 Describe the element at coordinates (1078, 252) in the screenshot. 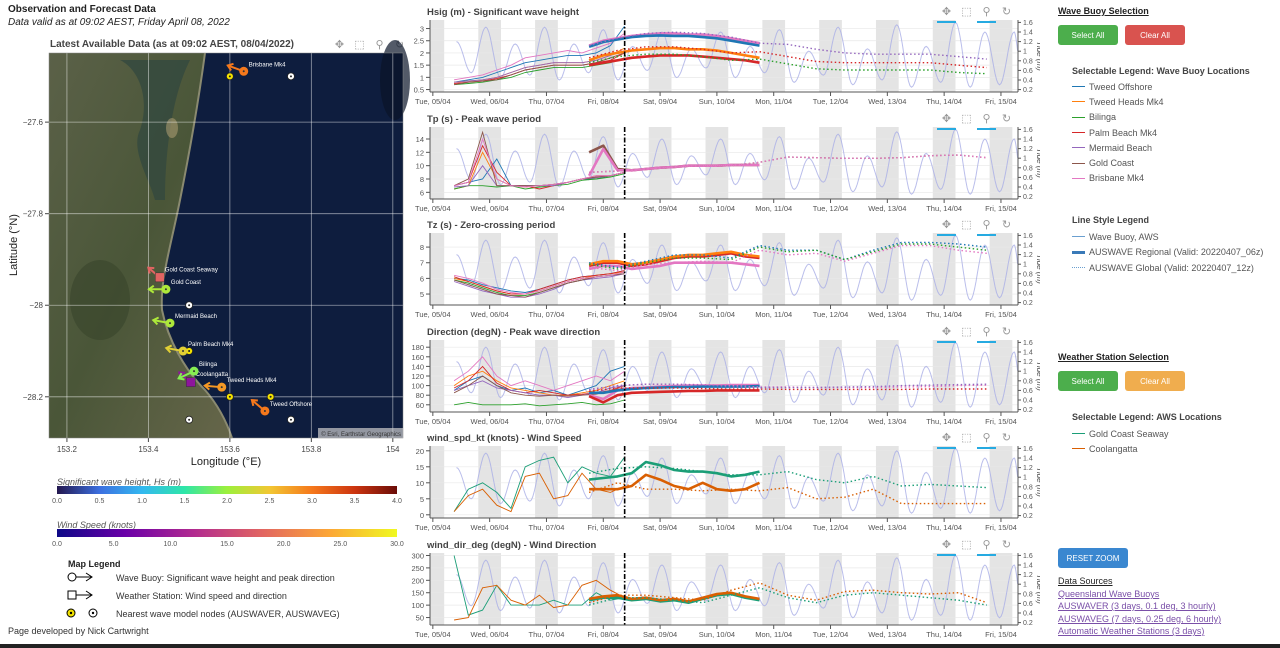

I see `thick-line-icon` at that location.